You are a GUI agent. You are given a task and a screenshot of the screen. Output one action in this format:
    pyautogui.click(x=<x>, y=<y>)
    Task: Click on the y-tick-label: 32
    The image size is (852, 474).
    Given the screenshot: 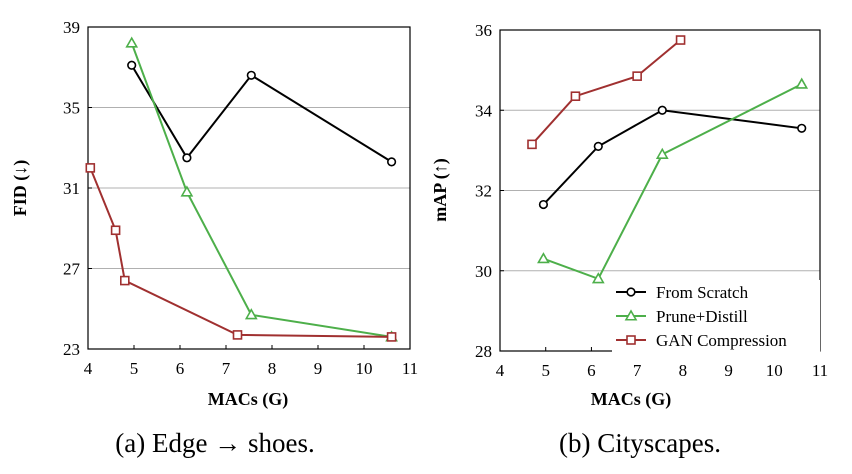 What is the action you would take?
    pyautogui.click(x=483, y=191)
    